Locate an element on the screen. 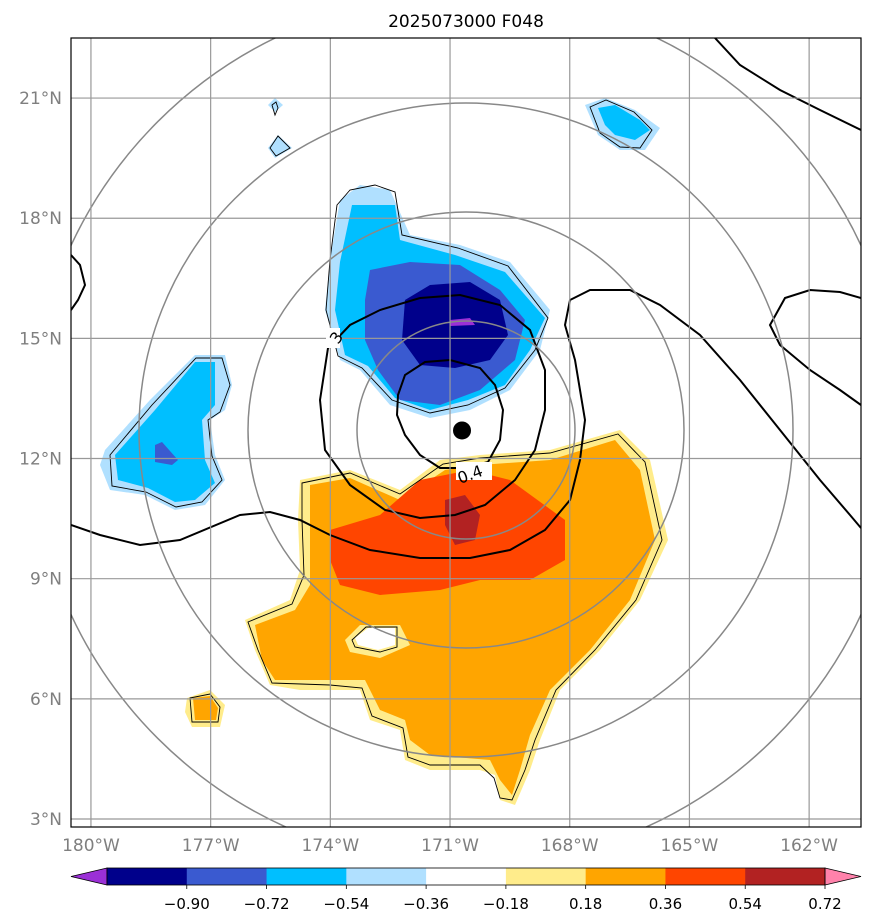  colorbar-tick-label: 0.18 is located at coordinates (585, 904).